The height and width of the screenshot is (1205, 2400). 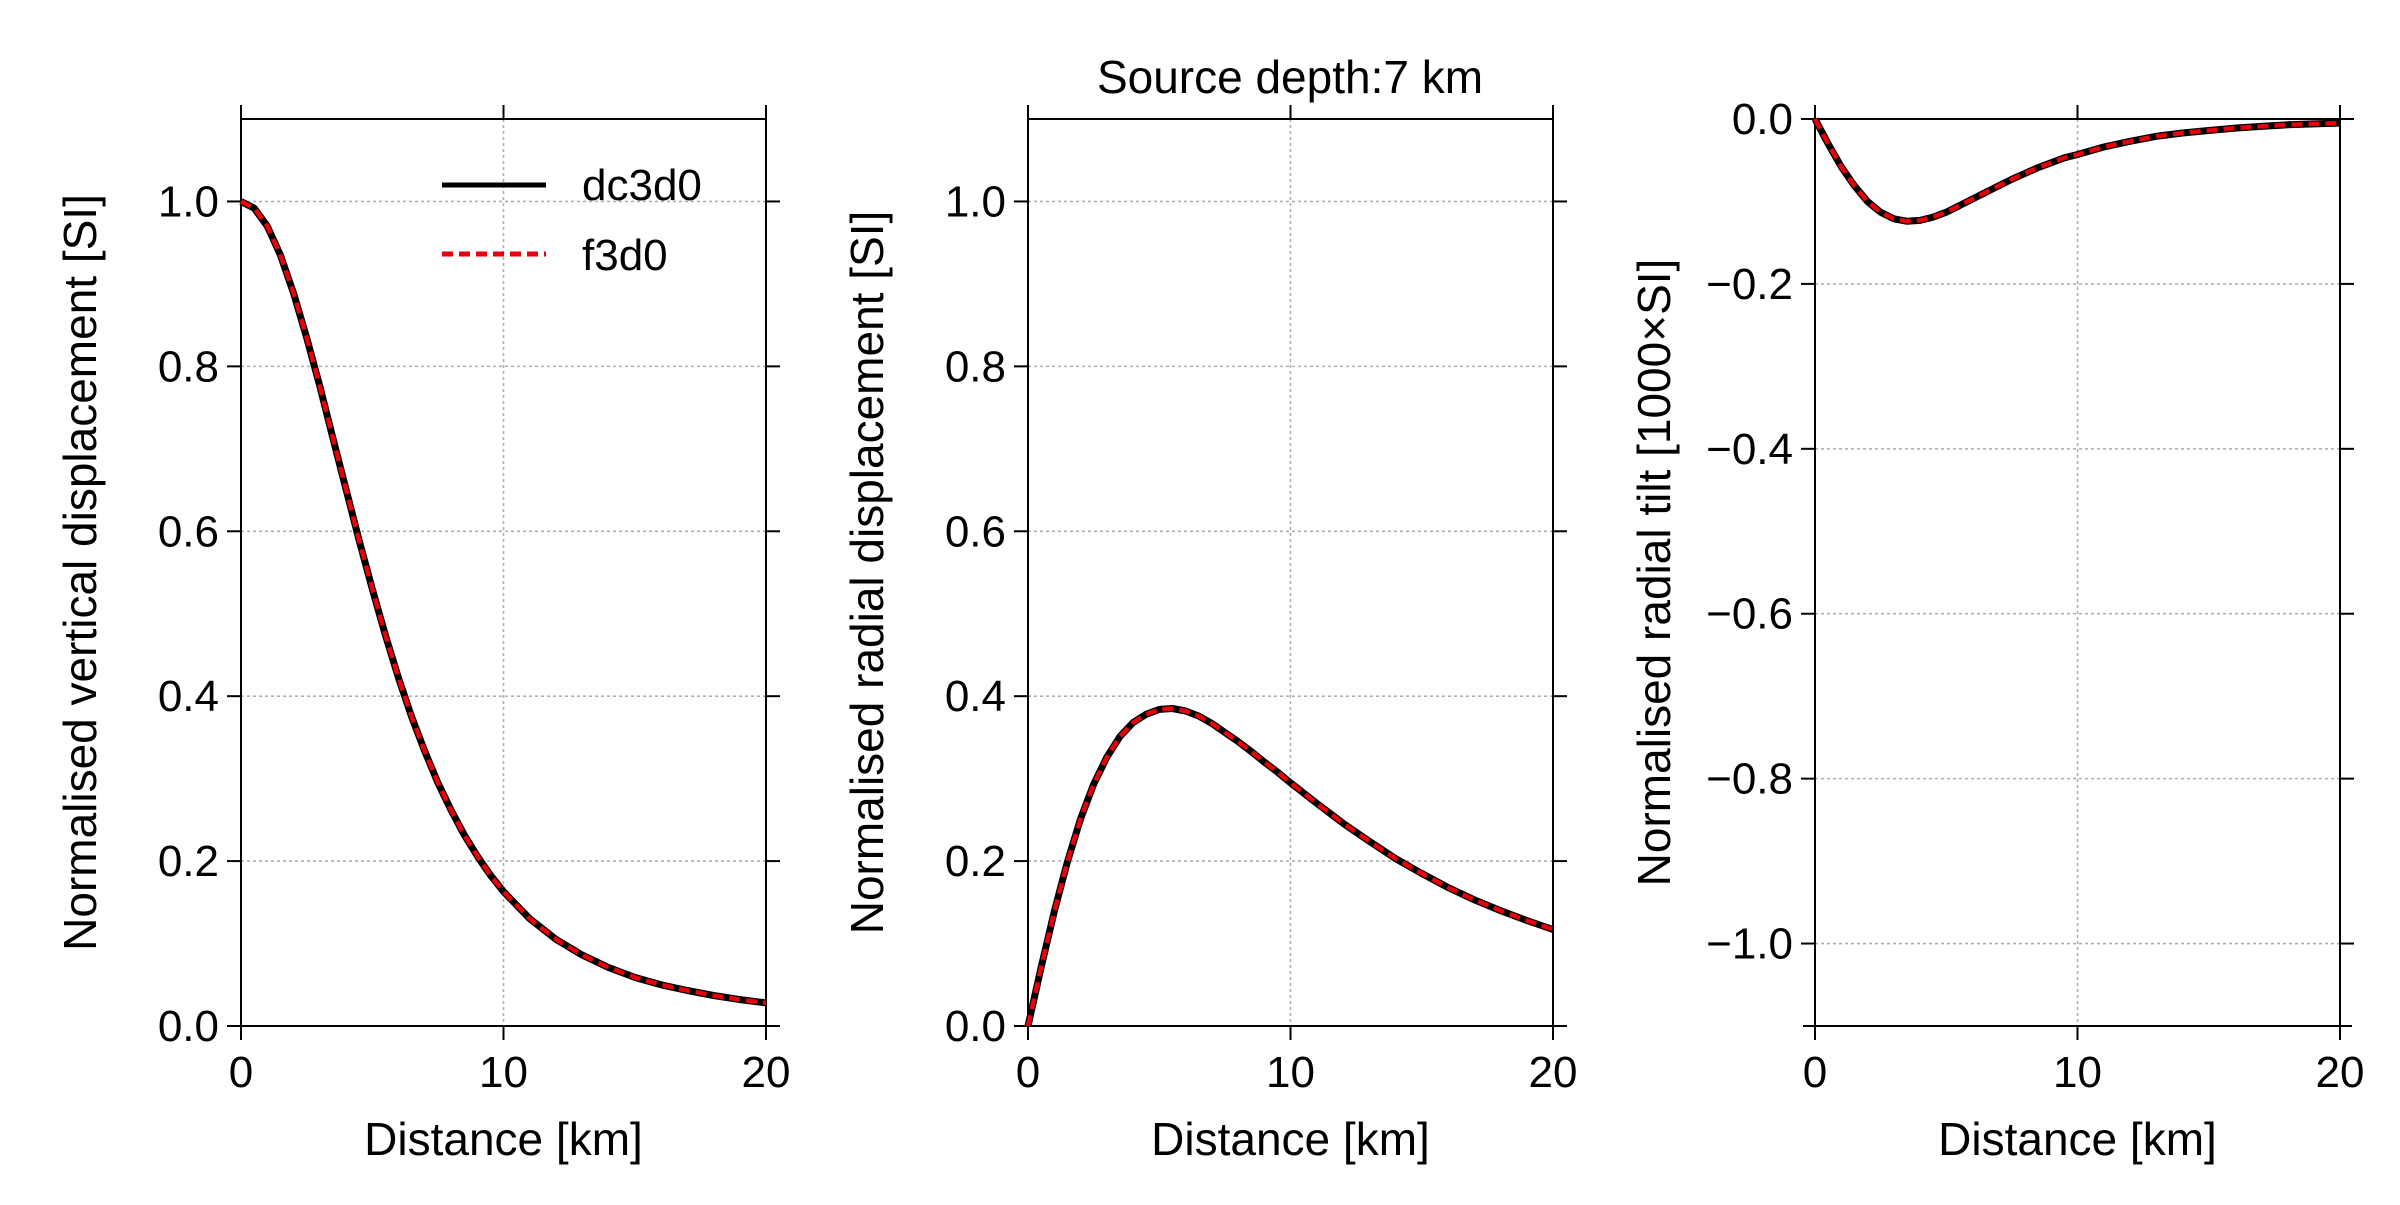 What do you see at coordinates (1749, 284) in the screenshot?
I see `y-tick-label: −0.2` at bounding box center [1749, 284].